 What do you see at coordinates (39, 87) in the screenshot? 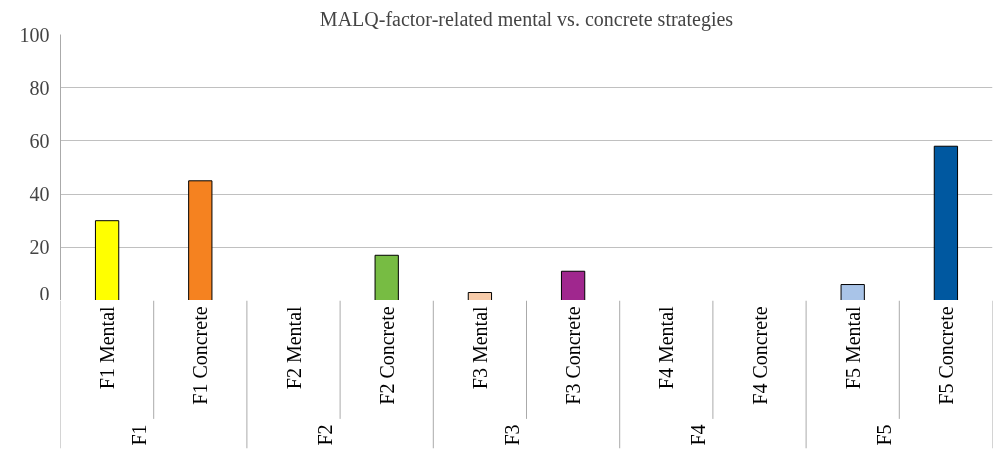
I see `y-tick-label: 80` at bounding box center [39, 87].